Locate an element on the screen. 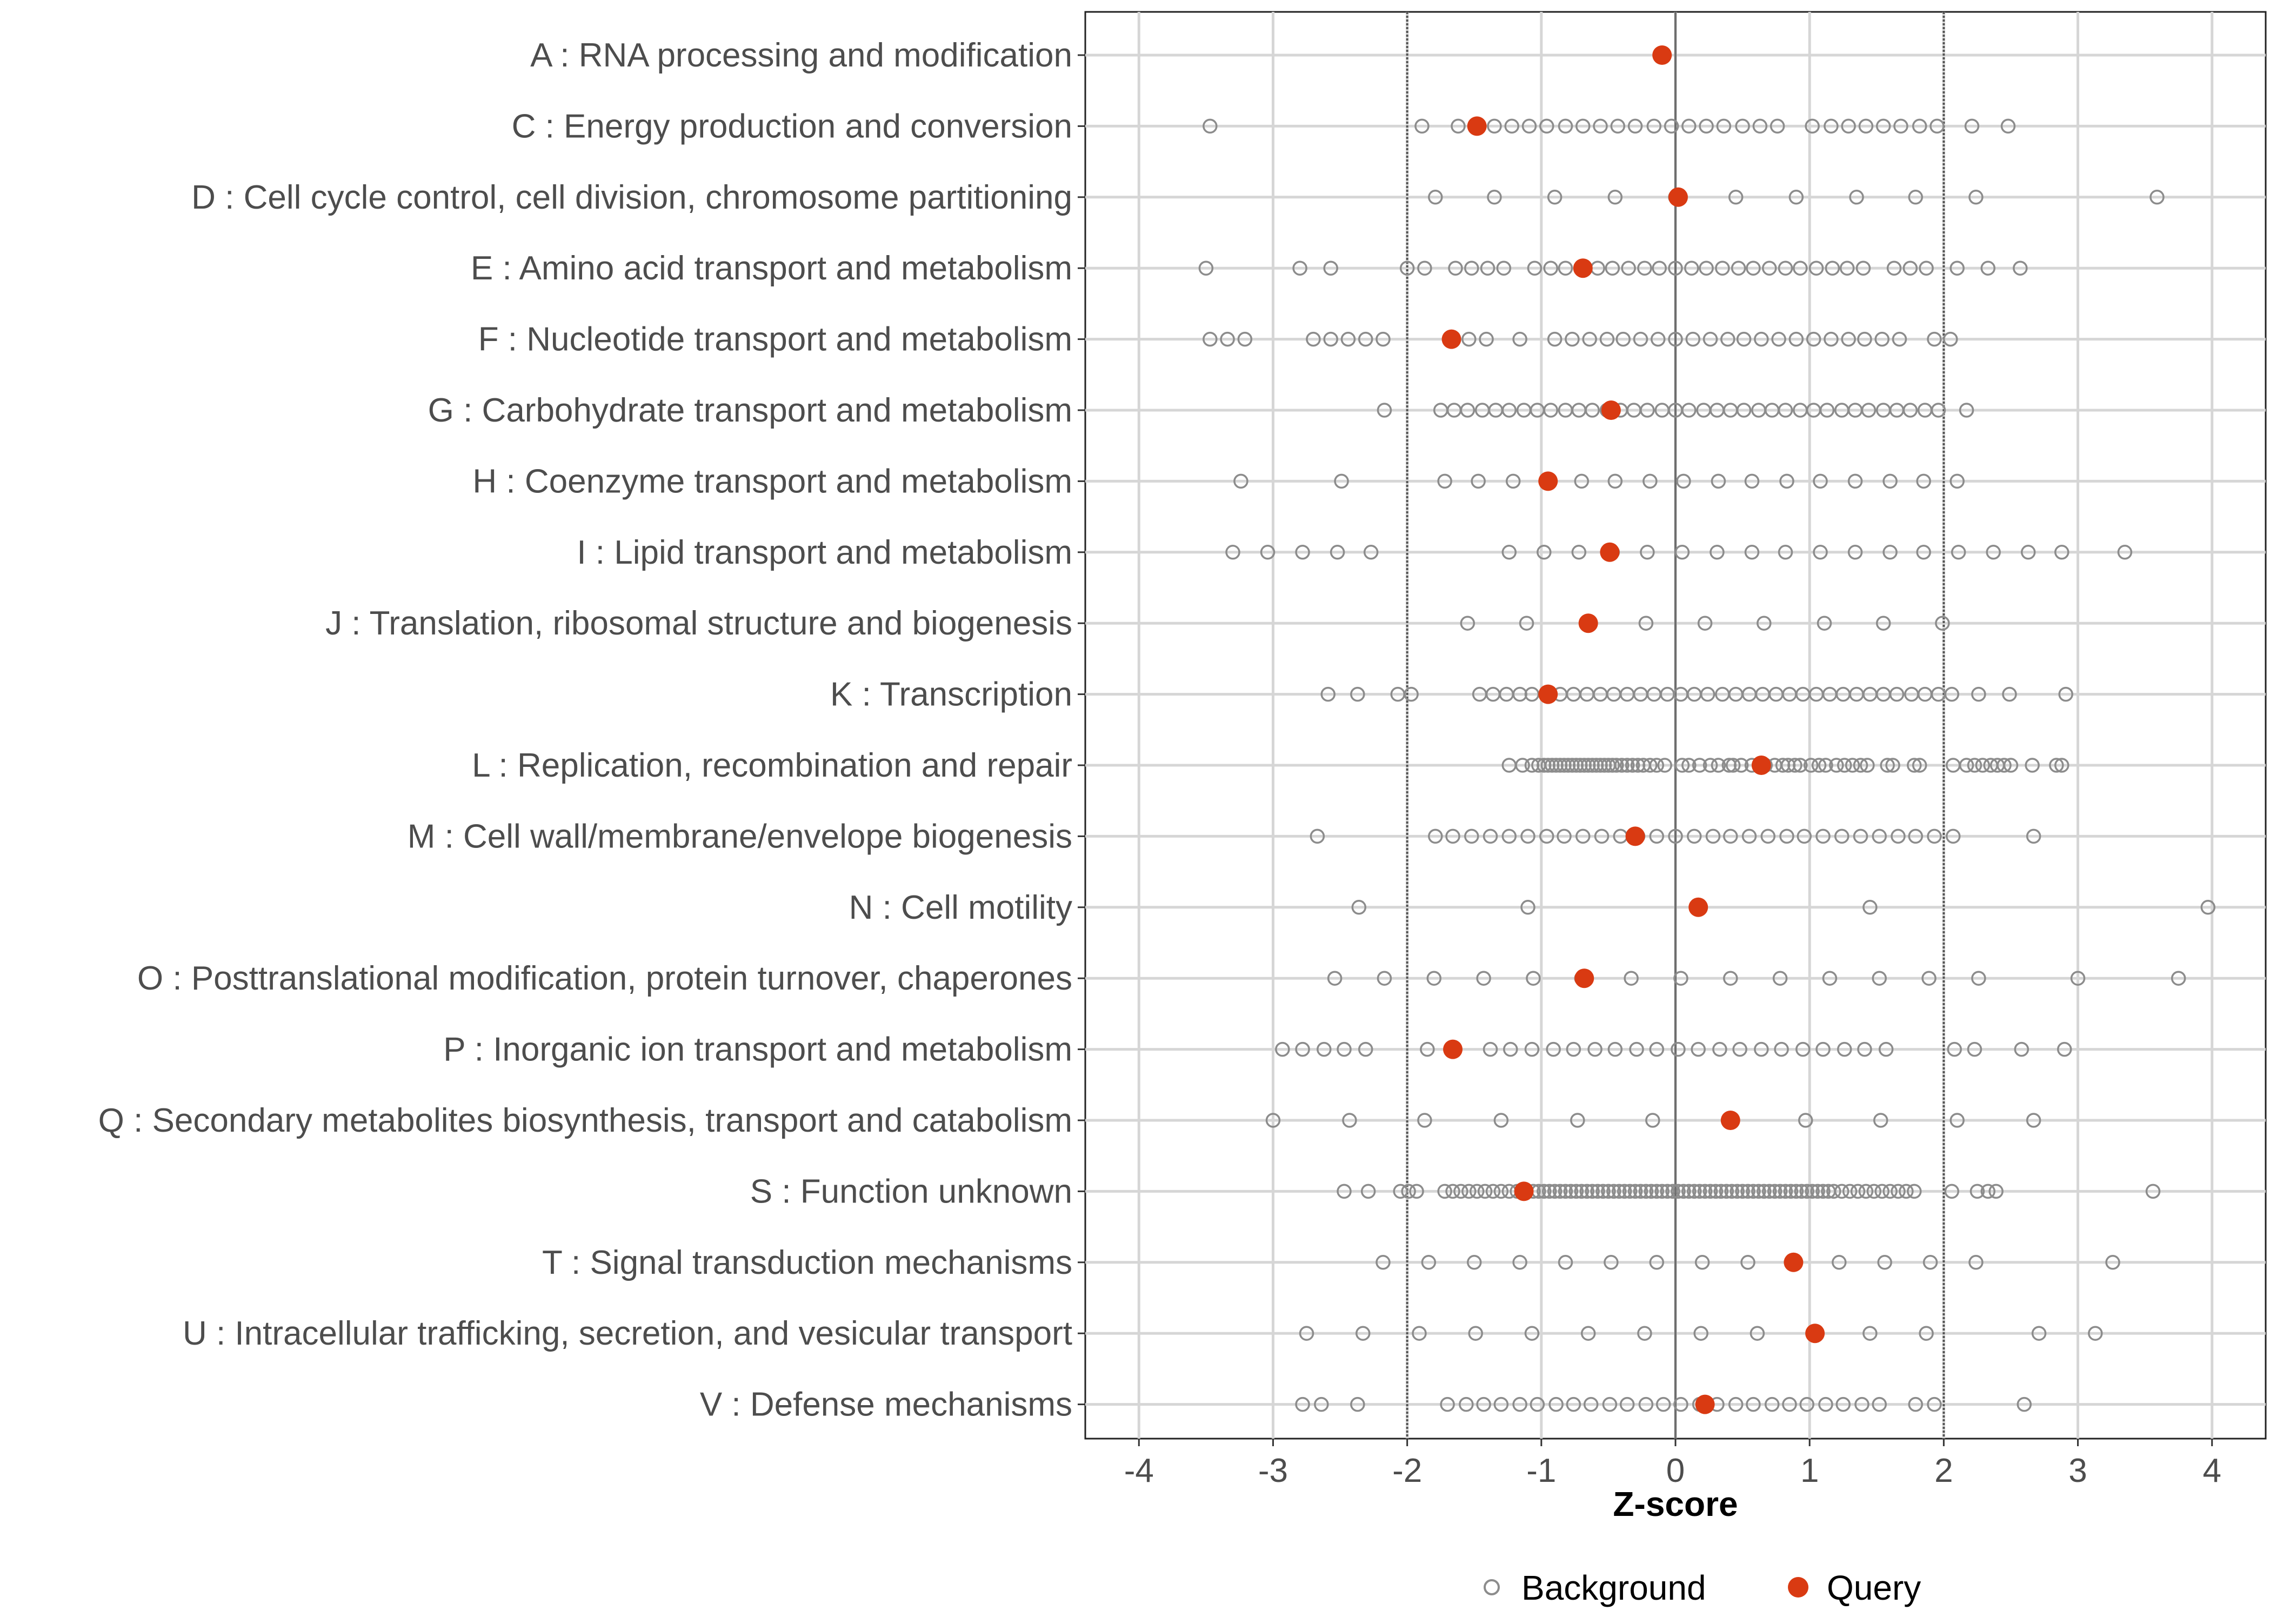  x-axis-title: Z-score is located at coordinates (1675, 1504).